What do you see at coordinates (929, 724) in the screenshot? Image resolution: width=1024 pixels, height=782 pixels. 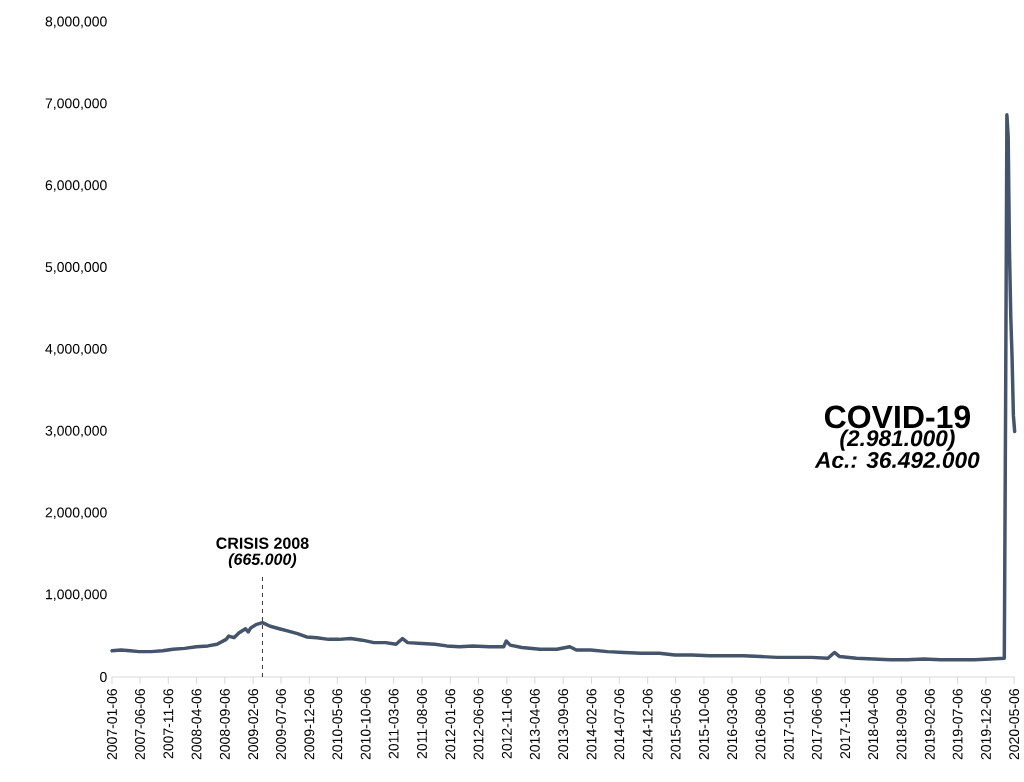 I see `x-tick-label: 2019-02-06` at bounding box center [929, 724].